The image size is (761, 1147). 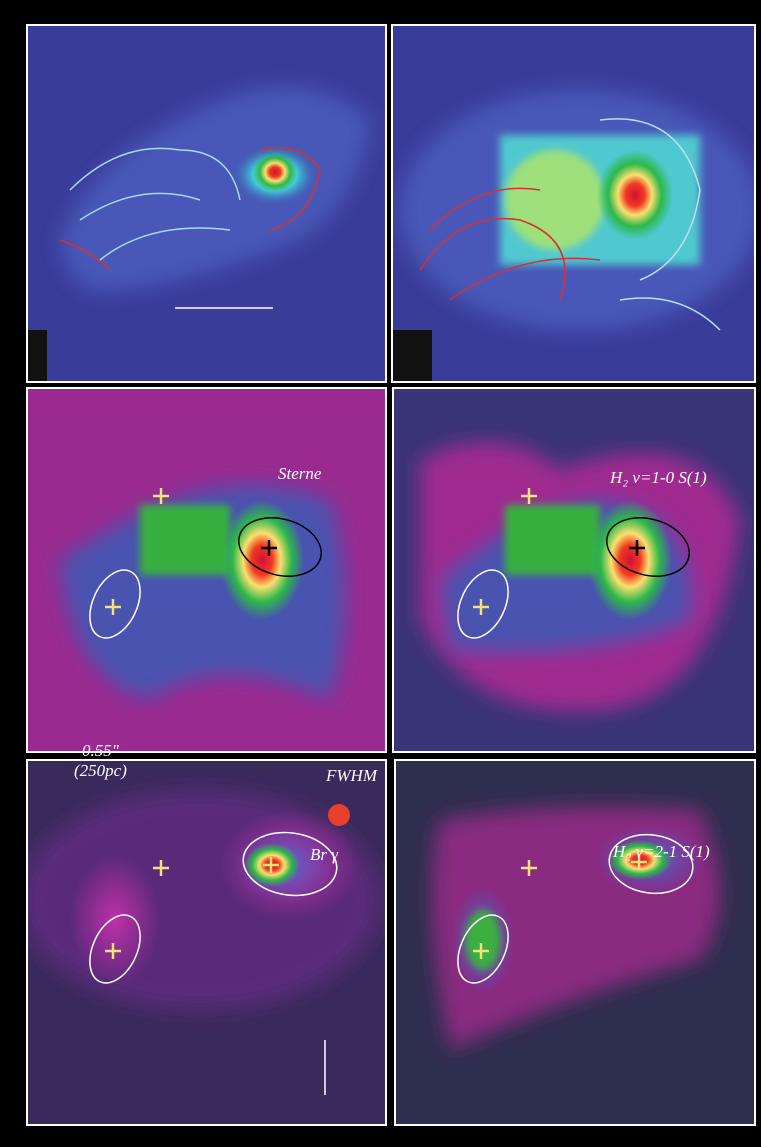 I want to click on panel-top-right, so click(x=573, y=203).